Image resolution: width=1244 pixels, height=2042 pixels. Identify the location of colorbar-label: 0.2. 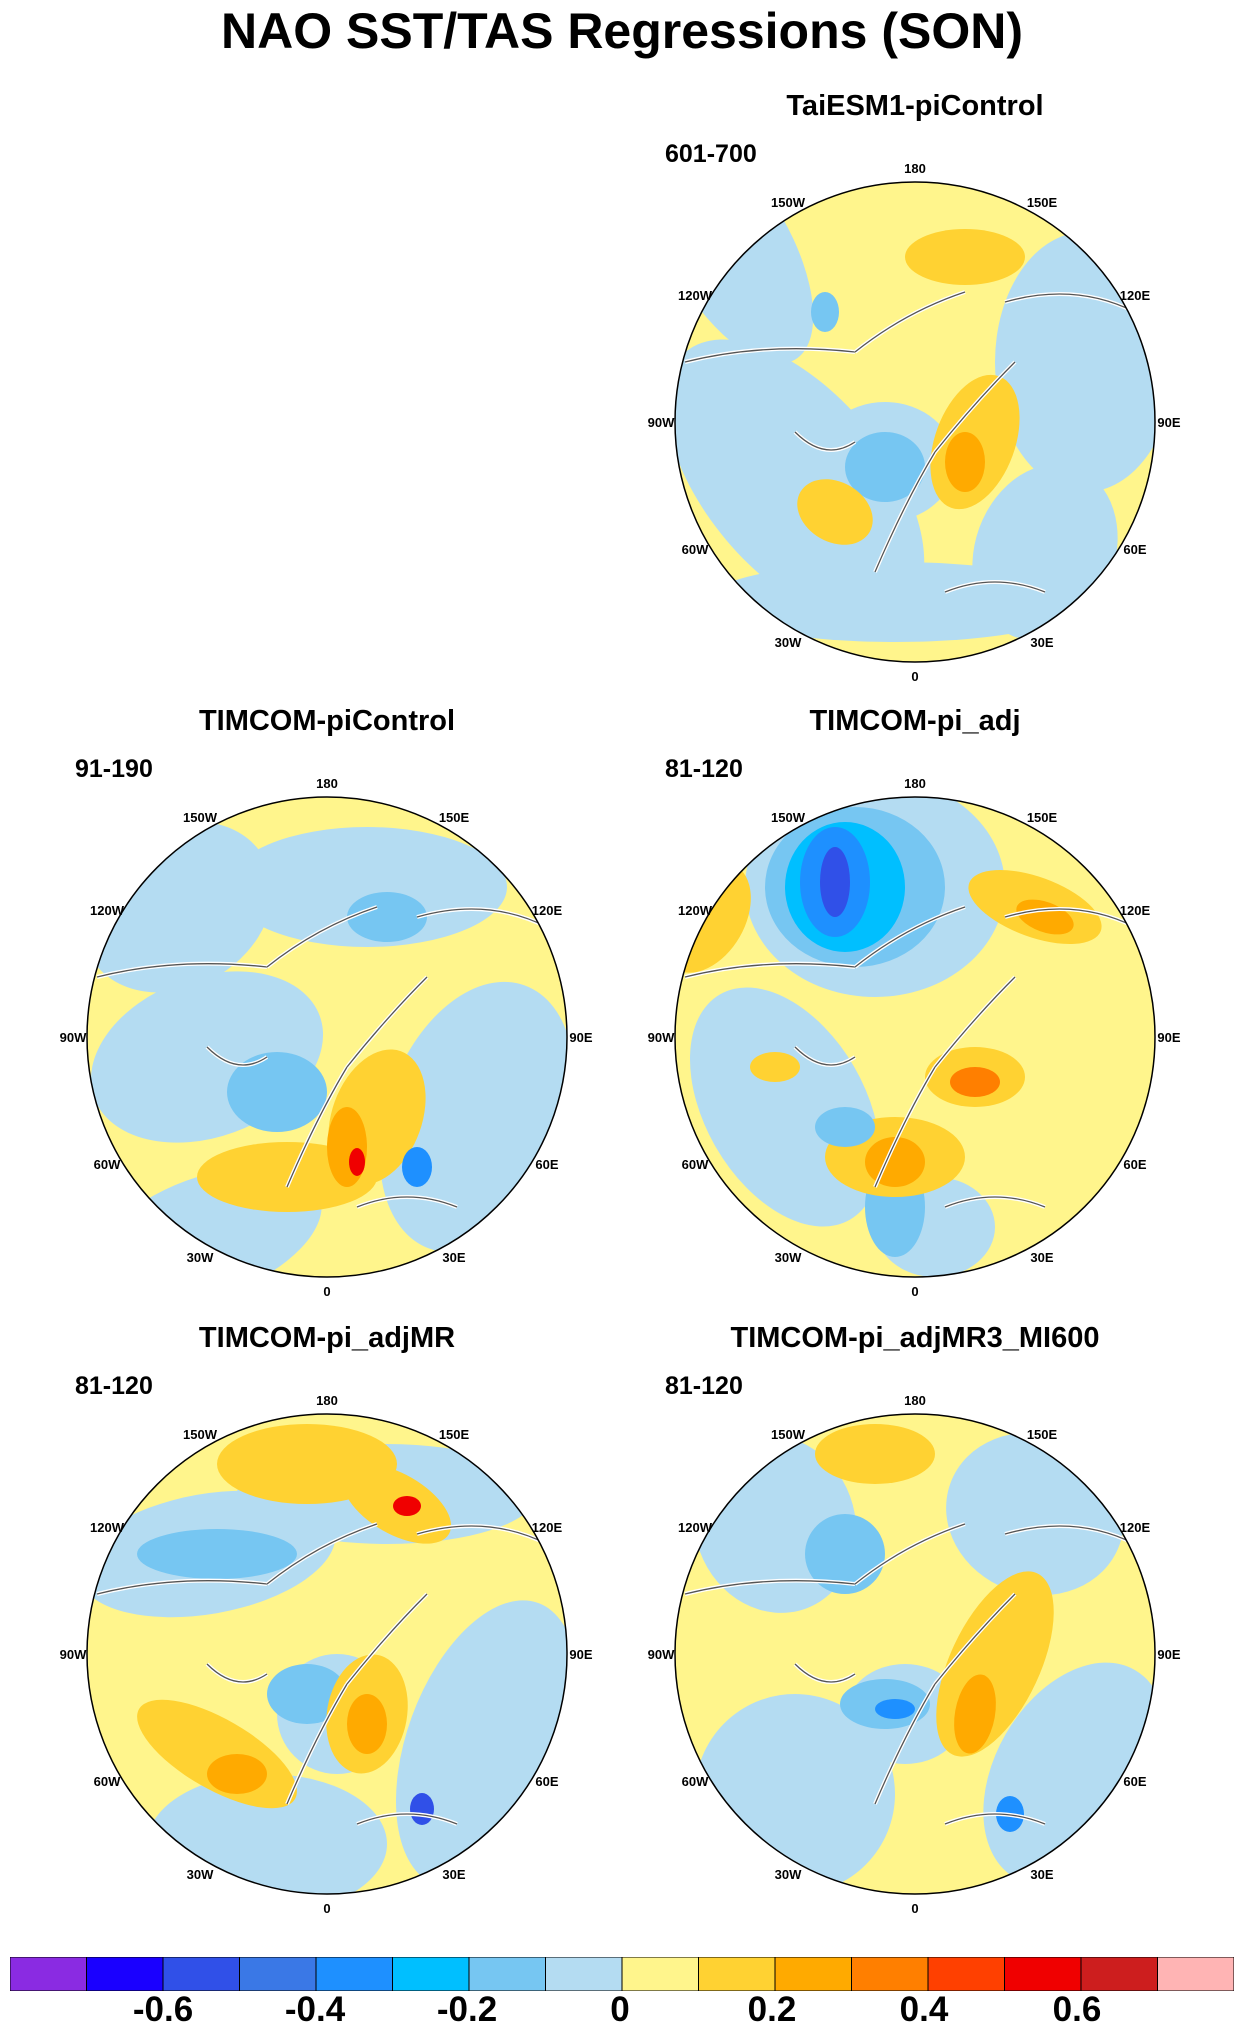
(772, 2009).